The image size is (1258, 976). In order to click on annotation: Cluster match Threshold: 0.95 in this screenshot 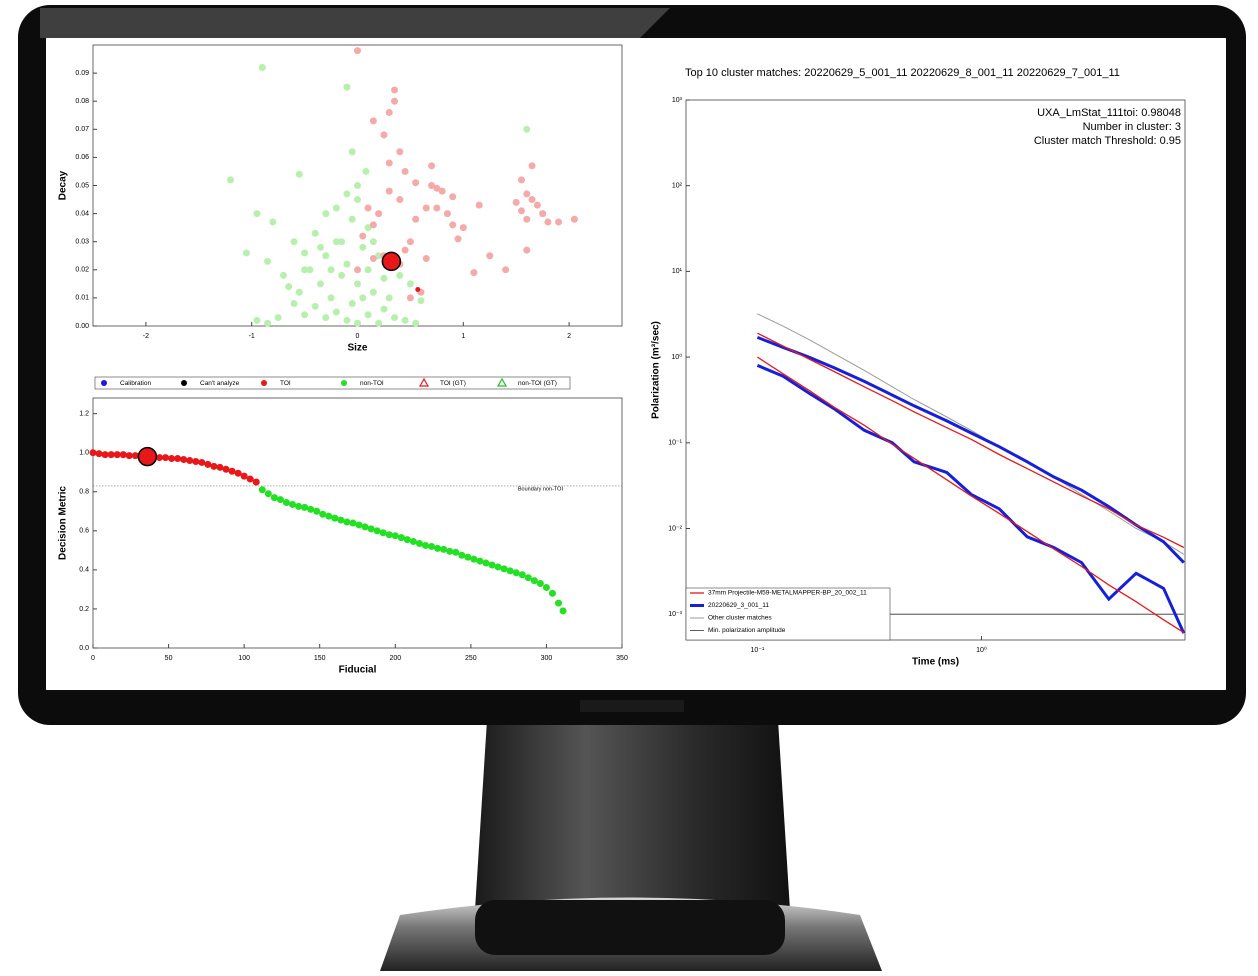, I will do `click(1107, 141)`.